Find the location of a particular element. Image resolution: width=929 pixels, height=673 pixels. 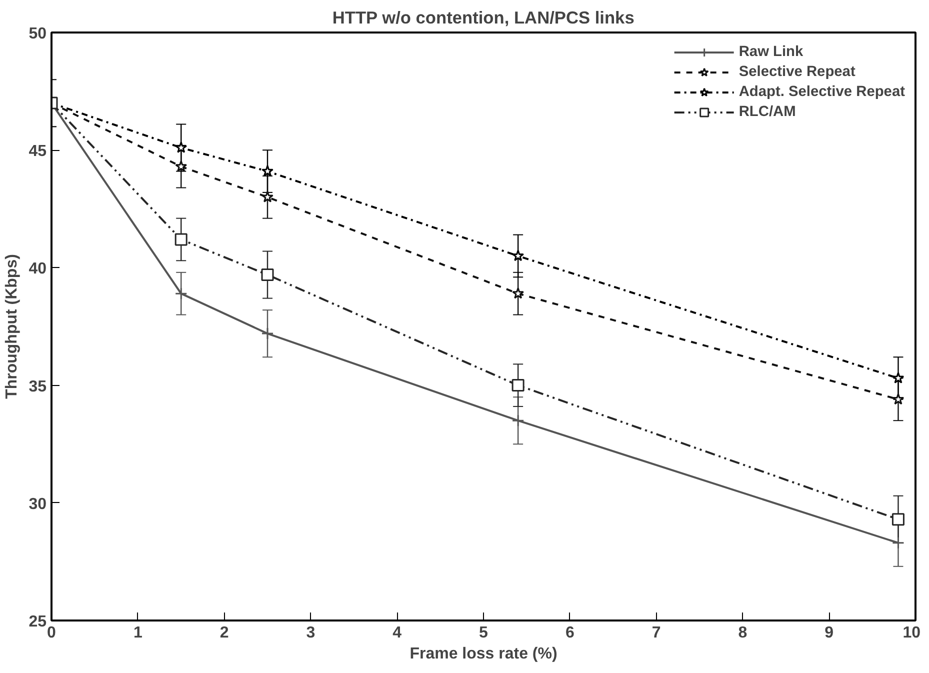

x-tick-label: 3 is located at coordinates (311, 633).